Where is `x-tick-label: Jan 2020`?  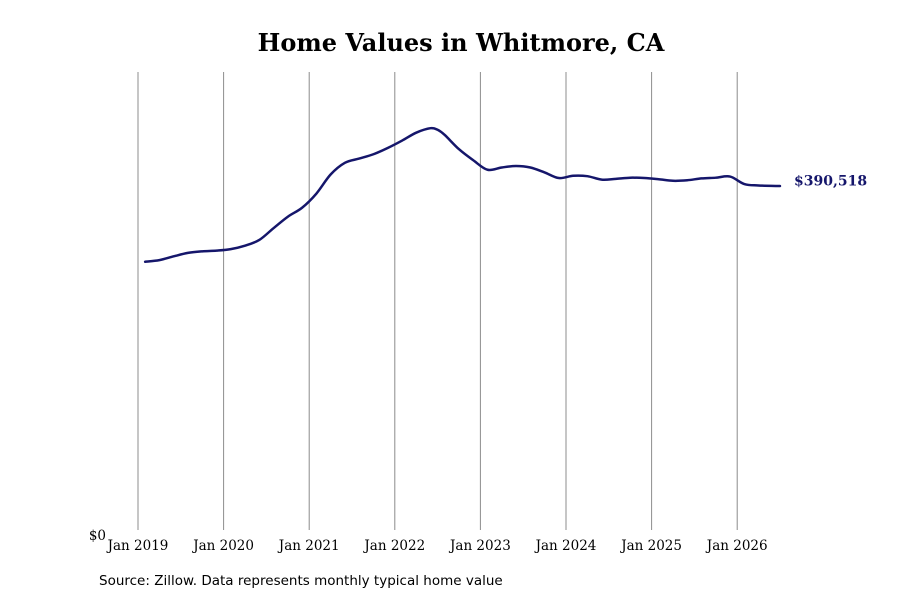 x-tick-label: Jan 2020 is located at coordinates (222, 546).